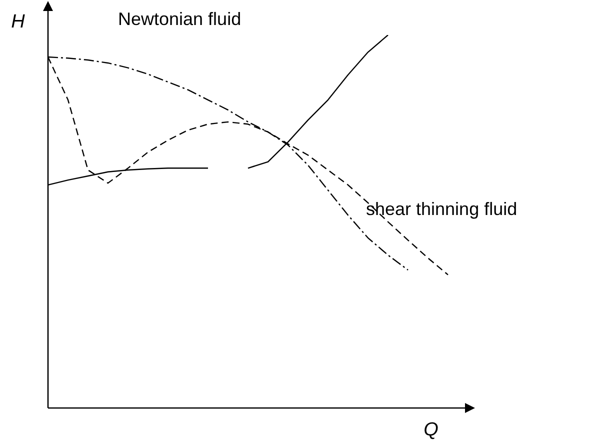  What do you see at coordinates (442, 208) in the screenshot?
I see `series-label: shear thinning fluid` at bounding box center [442, 208].